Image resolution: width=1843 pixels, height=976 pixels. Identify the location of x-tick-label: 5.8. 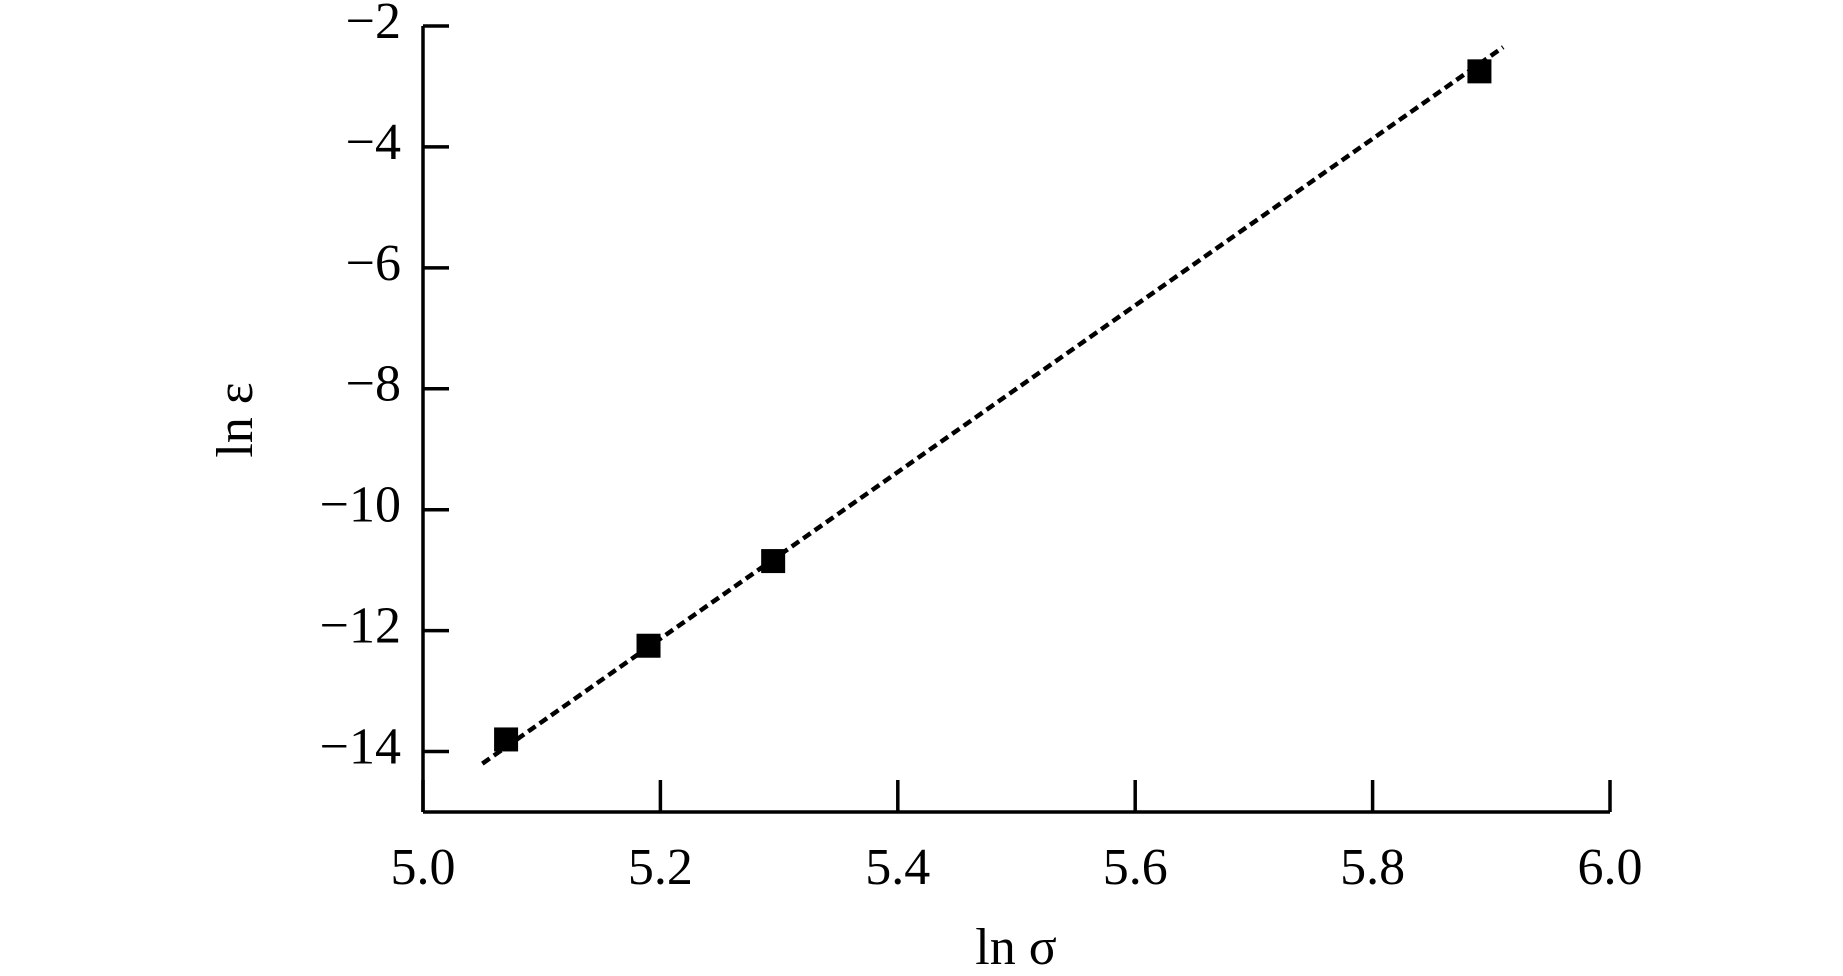
(1372, 867).